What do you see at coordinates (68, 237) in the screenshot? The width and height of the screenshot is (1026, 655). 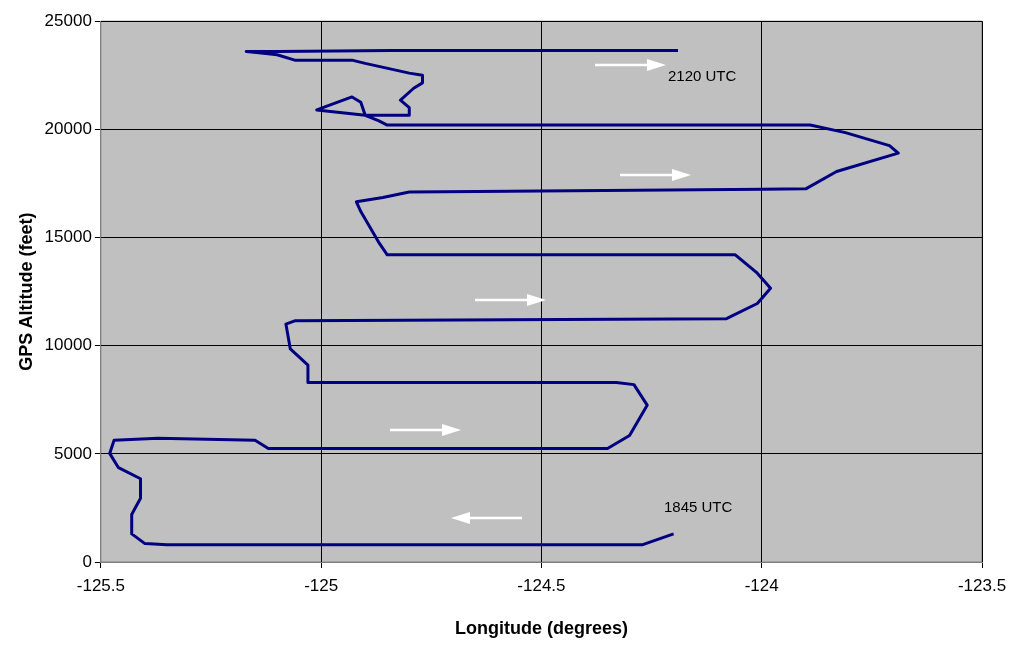 I see `y-tick-label: 15000` at bounding box center [68, 237].